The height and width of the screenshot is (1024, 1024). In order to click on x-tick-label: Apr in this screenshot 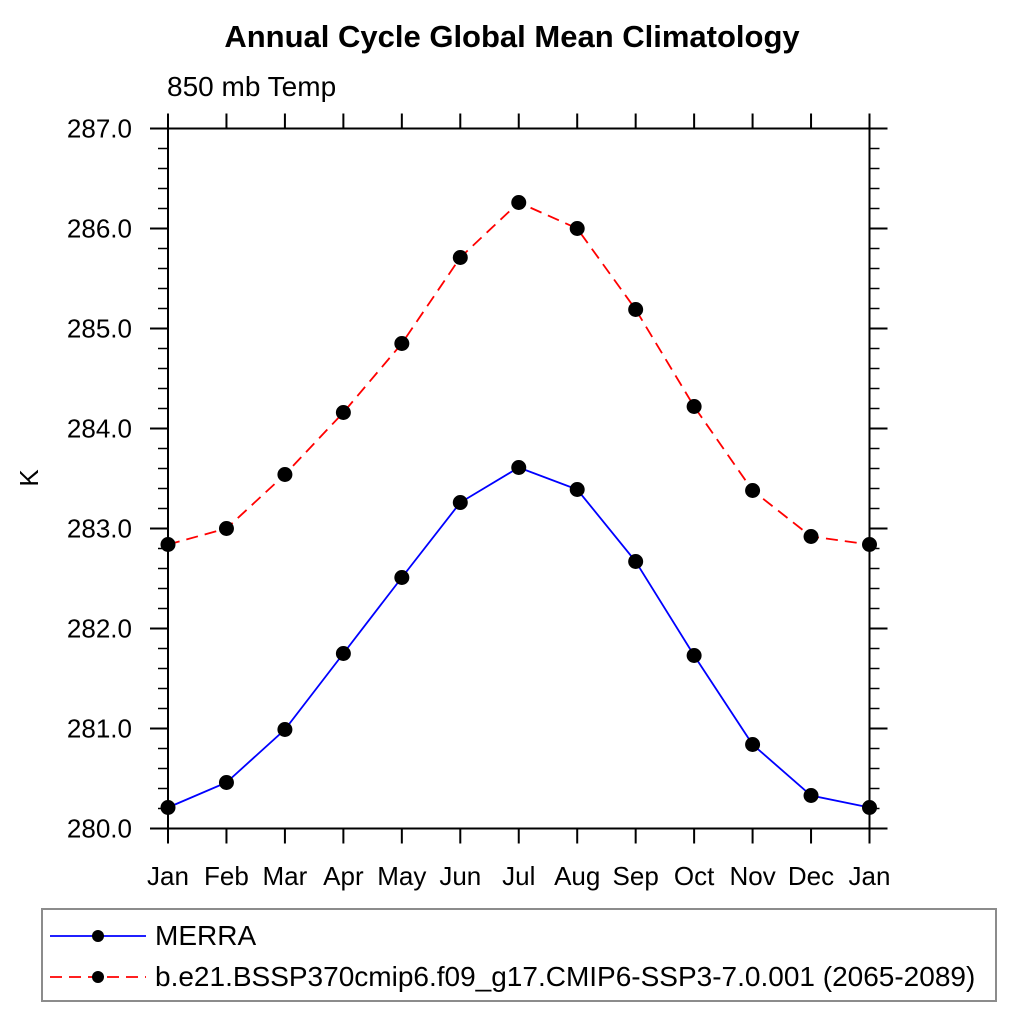, I will do `click(343, 876)`.